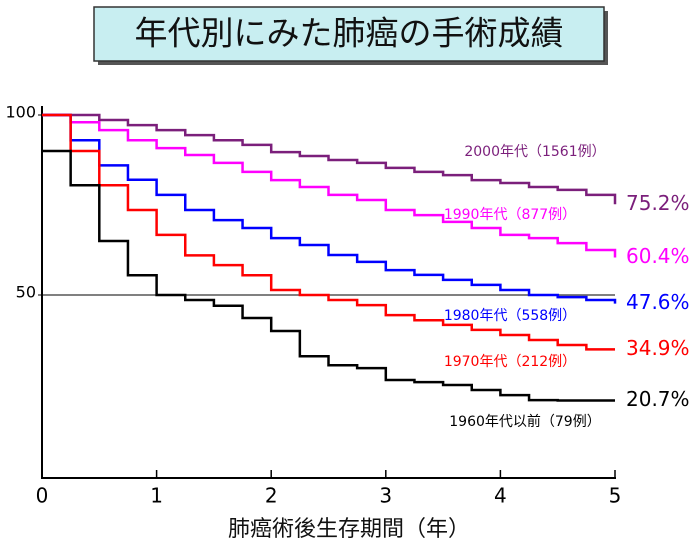 The width and height of the screenshot is (700, 551). I want to click on x-tick-label: 2, so click(271, 496).